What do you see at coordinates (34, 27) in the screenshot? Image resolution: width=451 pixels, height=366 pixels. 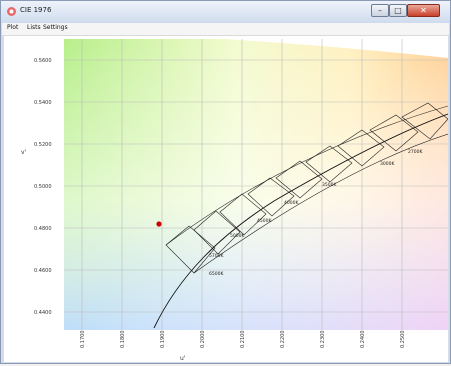 I see `menu-lists: Lists` at bounding box center [34, 27].